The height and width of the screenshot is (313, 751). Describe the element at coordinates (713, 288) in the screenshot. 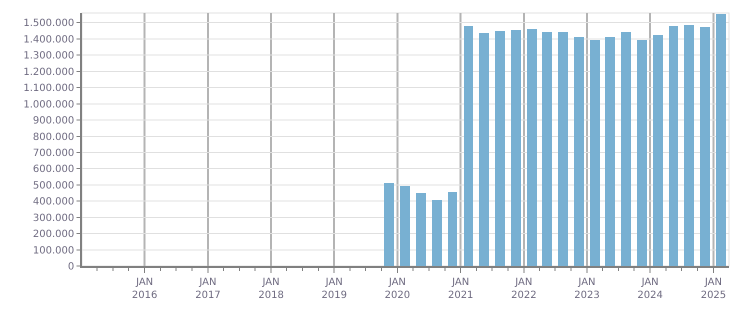

I see `x-tick-label: JAN 2025` at that location.